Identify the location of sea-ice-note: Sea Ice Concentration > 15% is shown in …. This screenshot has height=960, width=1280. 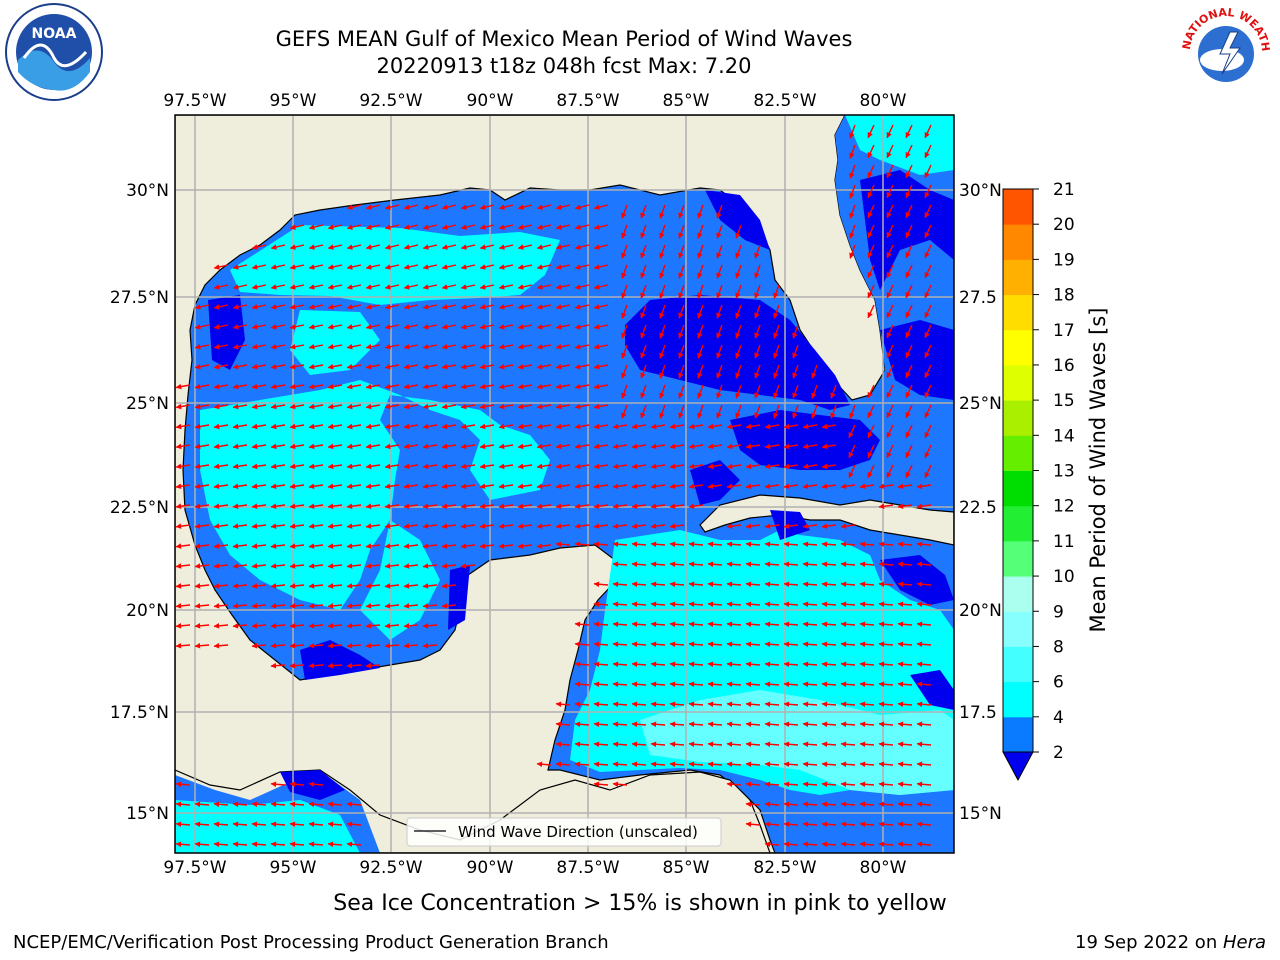
(640, 903).